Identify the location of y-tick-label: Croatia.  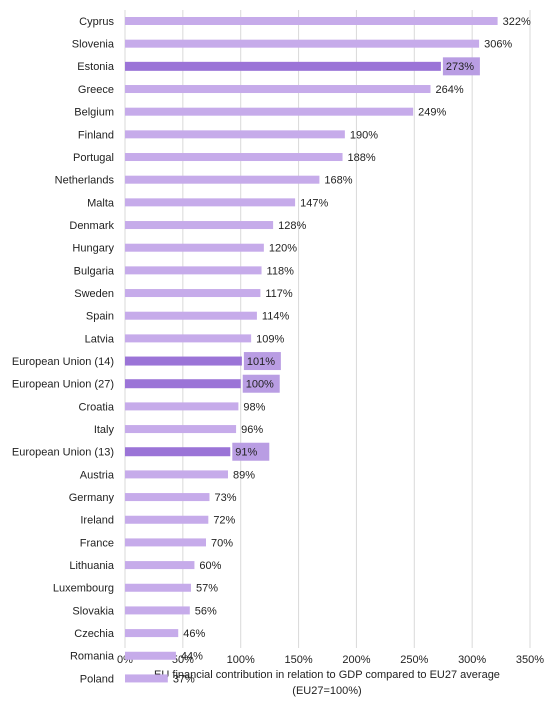
(97, 407).